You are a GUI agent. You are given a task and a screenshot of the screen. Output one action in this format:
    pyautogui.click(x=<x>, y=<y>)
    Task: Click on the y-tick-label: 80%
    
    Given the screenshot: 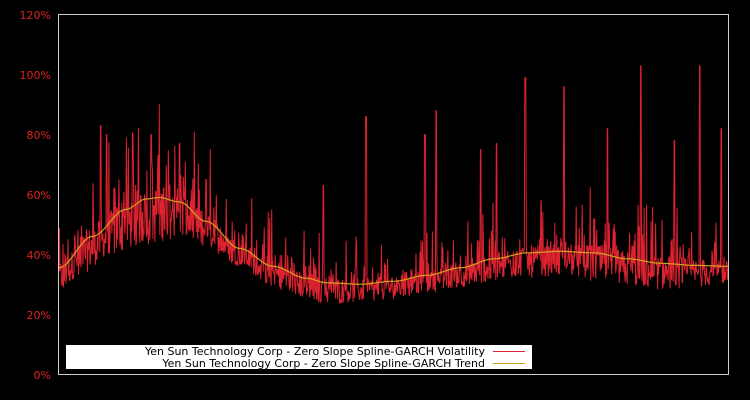 What is the action you would take?
    pyautogui.click(x=39, y=135)
    